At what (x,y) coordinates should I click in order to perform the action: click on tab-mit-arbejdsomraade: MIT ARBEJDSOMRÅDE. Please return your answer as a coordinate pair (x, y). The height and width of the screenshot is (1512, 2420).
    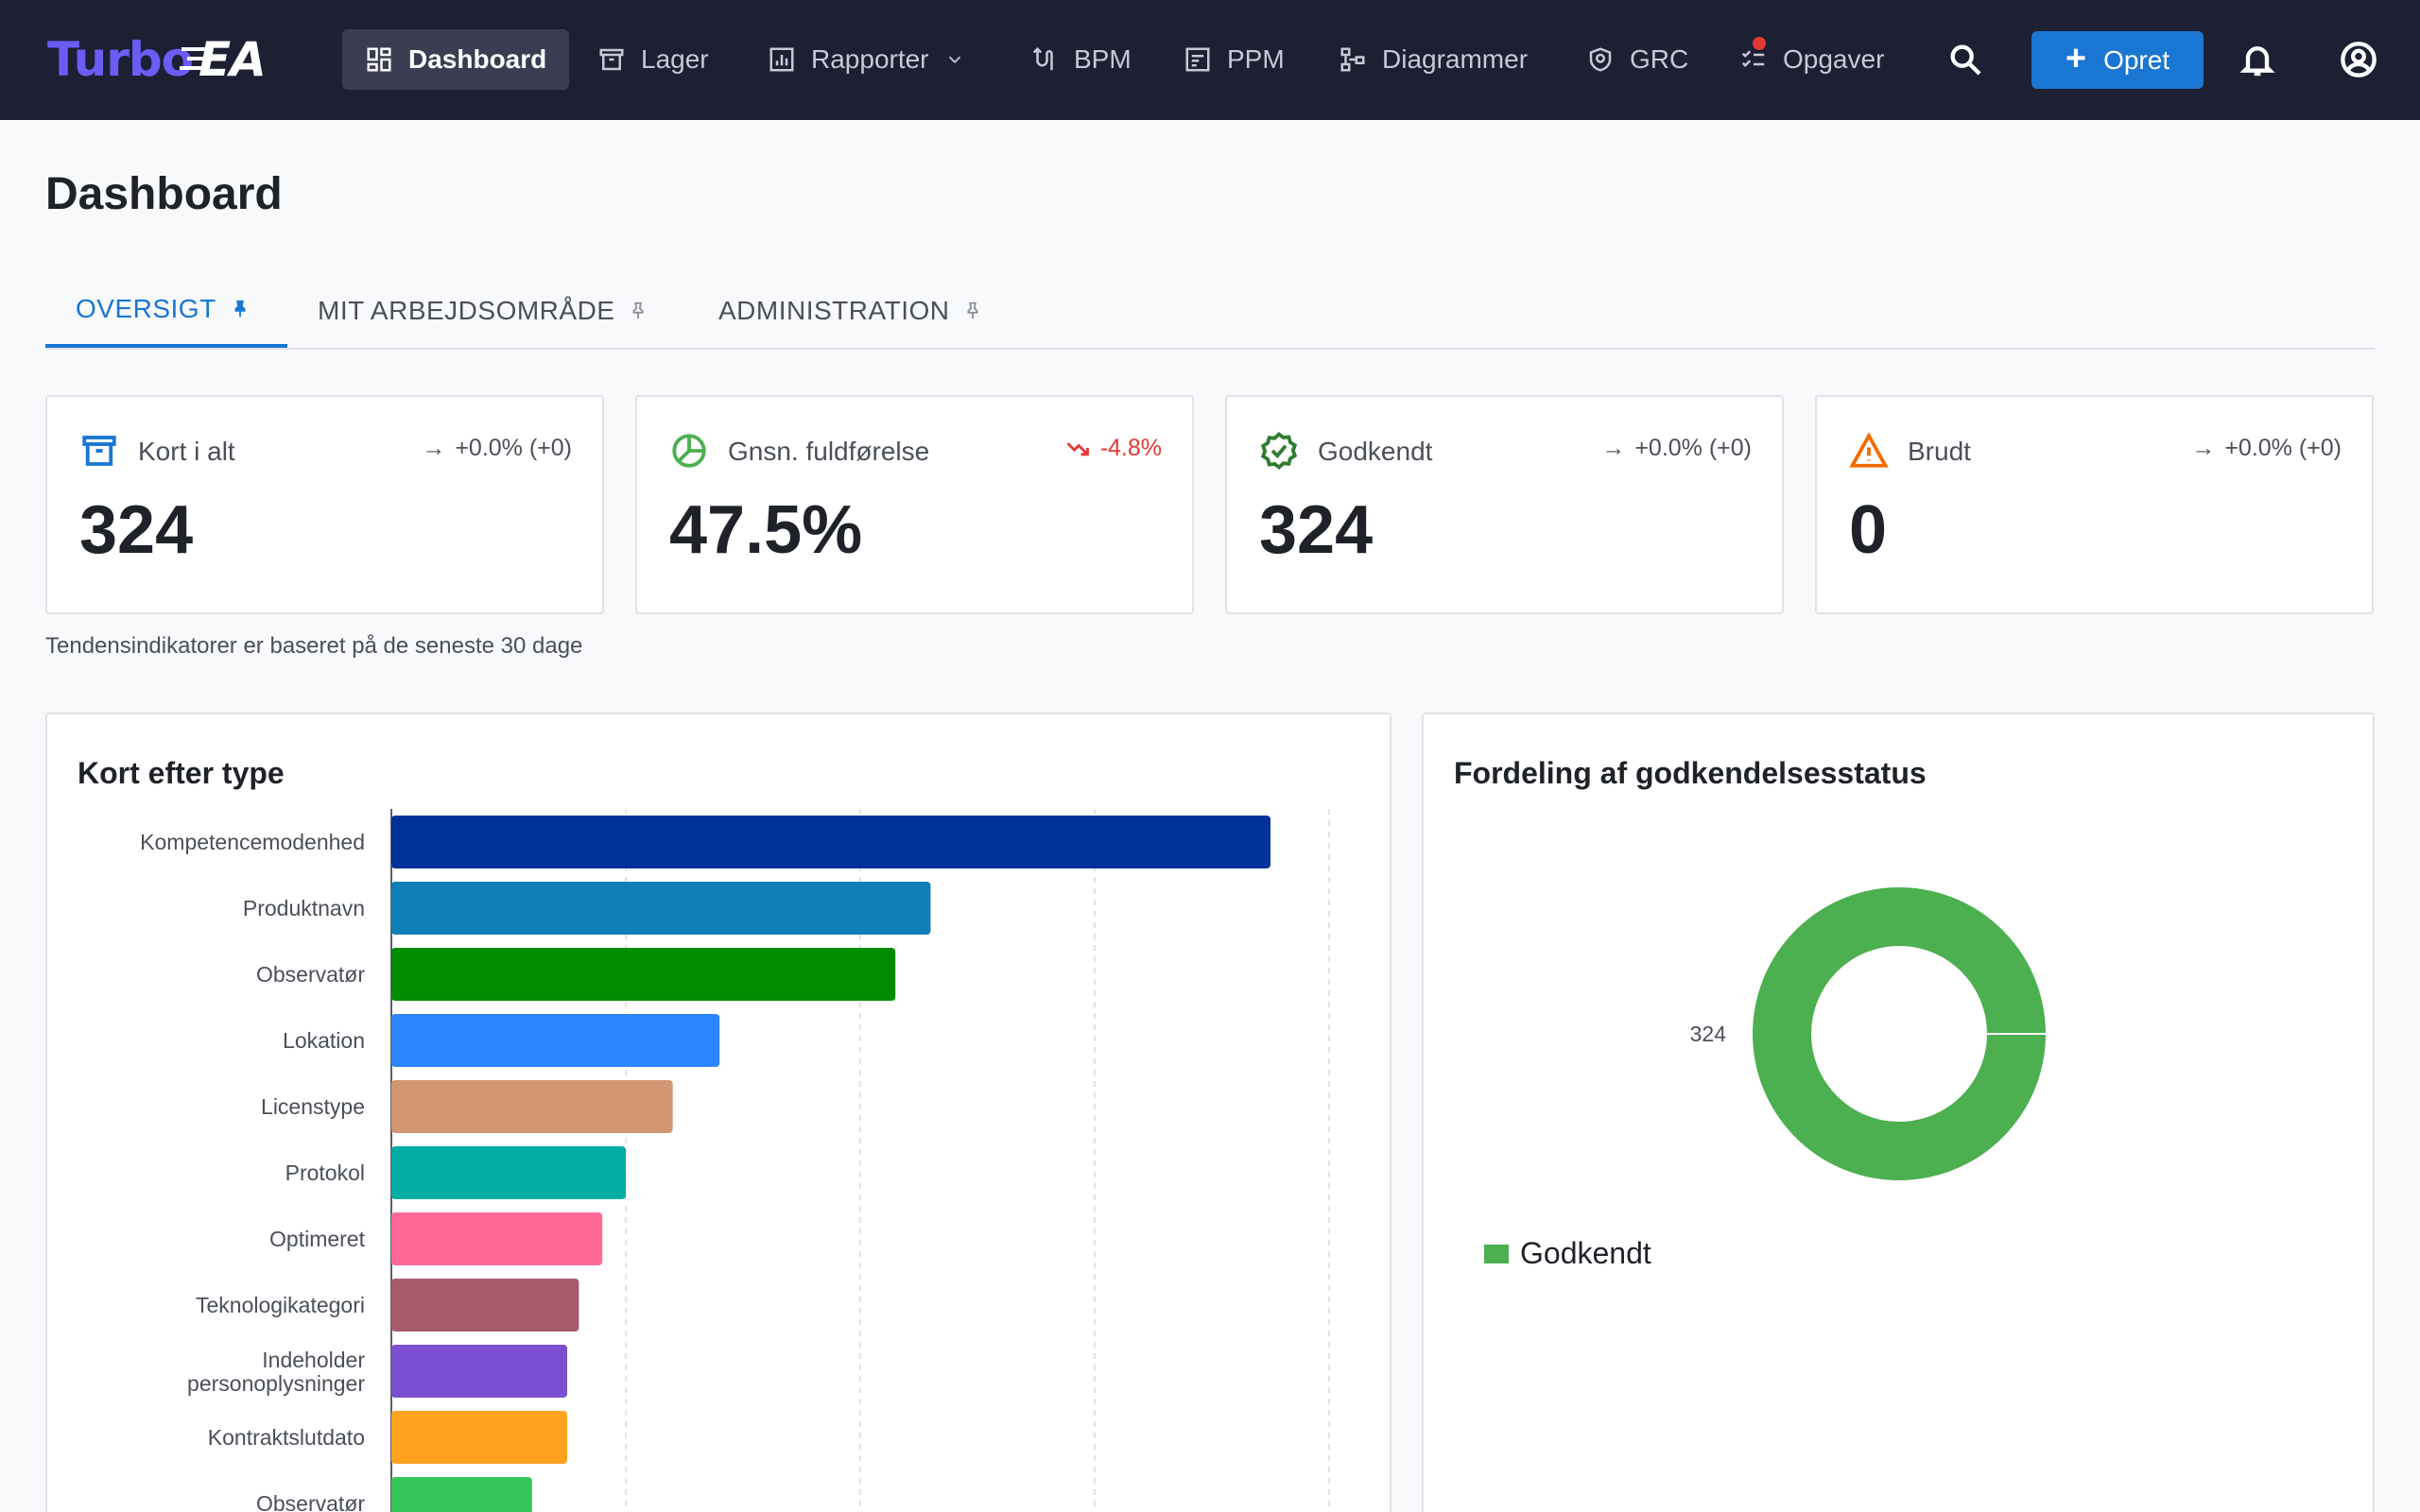
    Looking at the image, I should click on (483, 311).